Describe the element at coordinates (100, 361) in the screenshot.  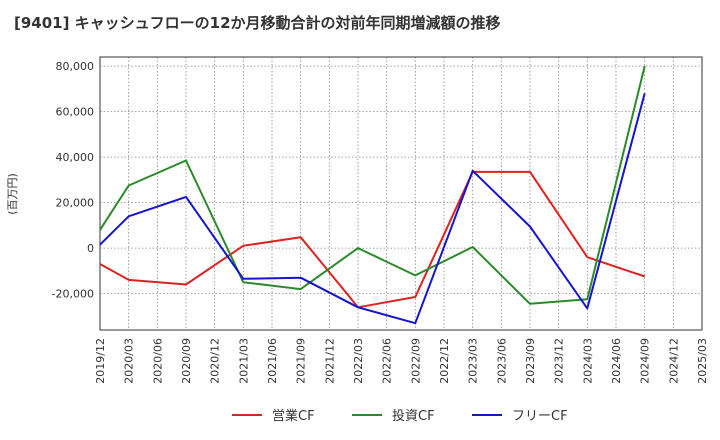
I see `x-tick-label: 2019/12` at that location.